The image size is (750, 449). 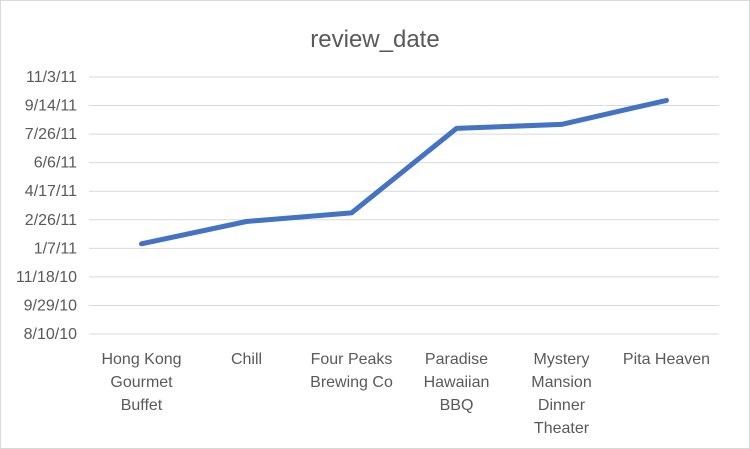 I want to click on y-tick-label: 1/7/11, so click(x=55, y=248).